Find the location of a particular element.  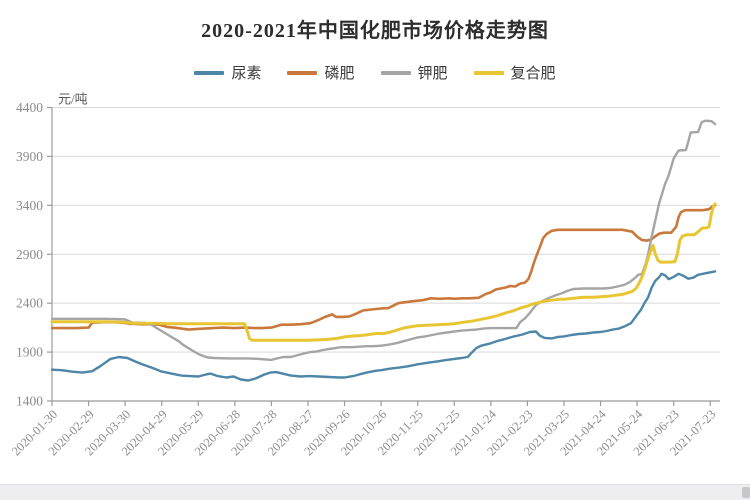

legend-swatch-urea is located at coordinates (209, 72).